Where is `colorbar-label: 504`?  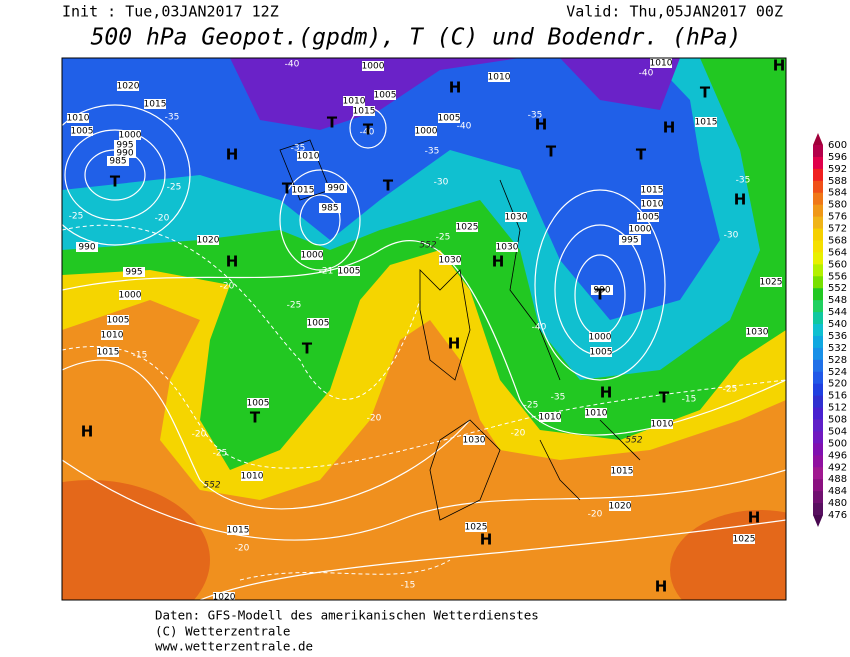
colorbar-label: 504 is located at coordinates (837, 431).